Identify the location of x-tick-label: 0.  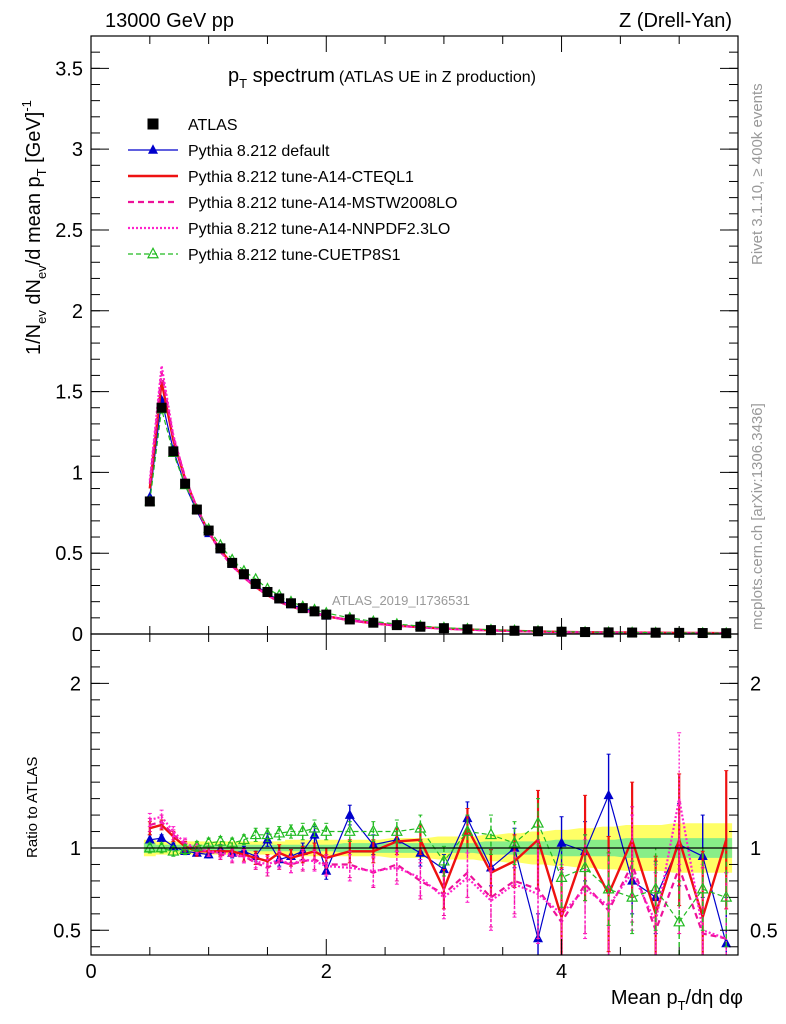
(90, 972).